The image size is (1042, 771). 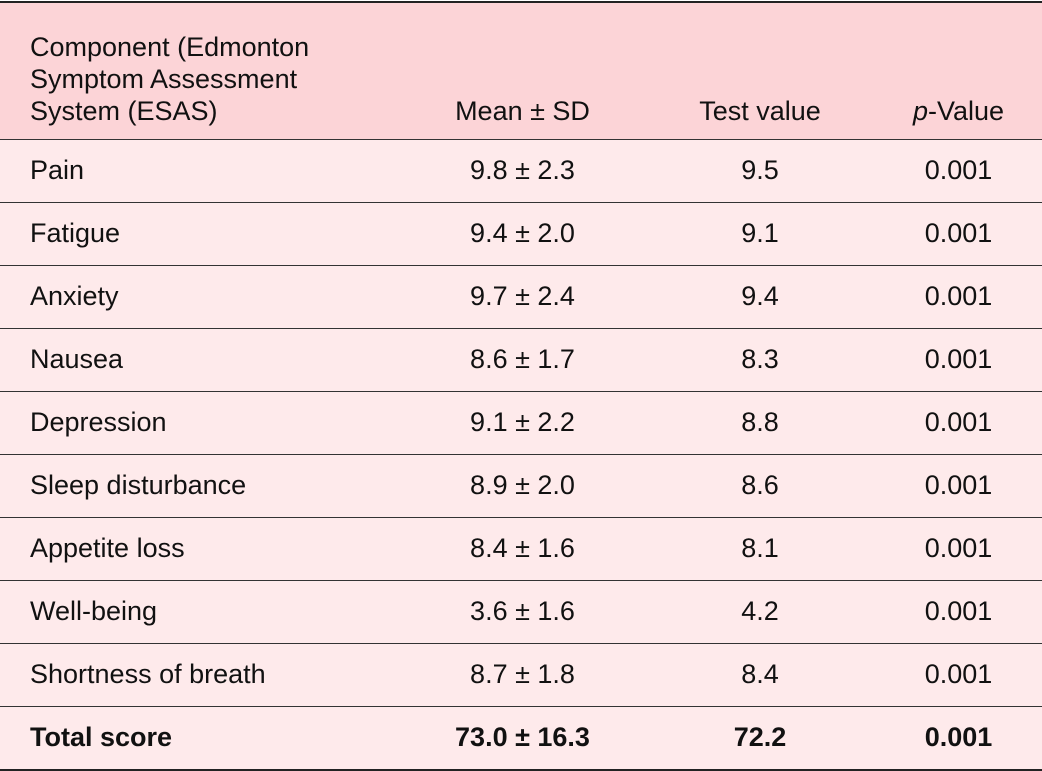 I want to click on table-cell: 9.7 ± 2.4, so click(x=522, y=296).